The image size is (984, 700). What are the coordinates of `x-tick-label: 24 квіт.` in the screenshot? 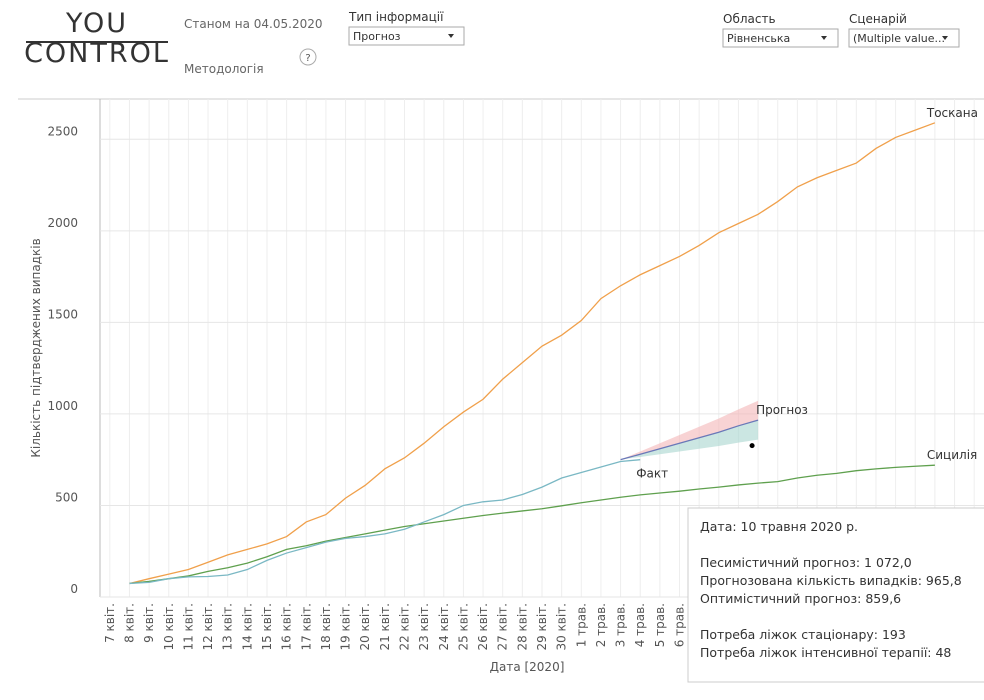 It's located at (444, 627).